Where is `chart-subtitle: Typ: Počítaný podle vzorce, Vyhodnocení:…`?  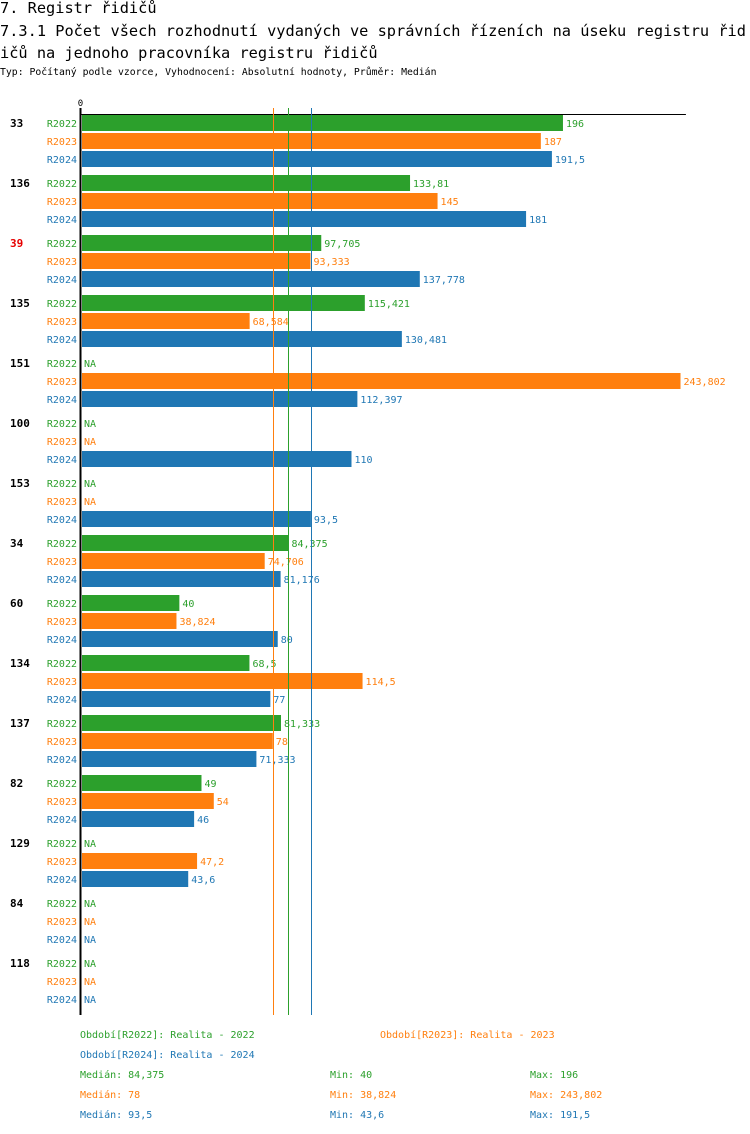 chart-subtitle: Typ: Počítaný podle vzorce, Vyhodnocení:… is located at coordinates (218, 72).